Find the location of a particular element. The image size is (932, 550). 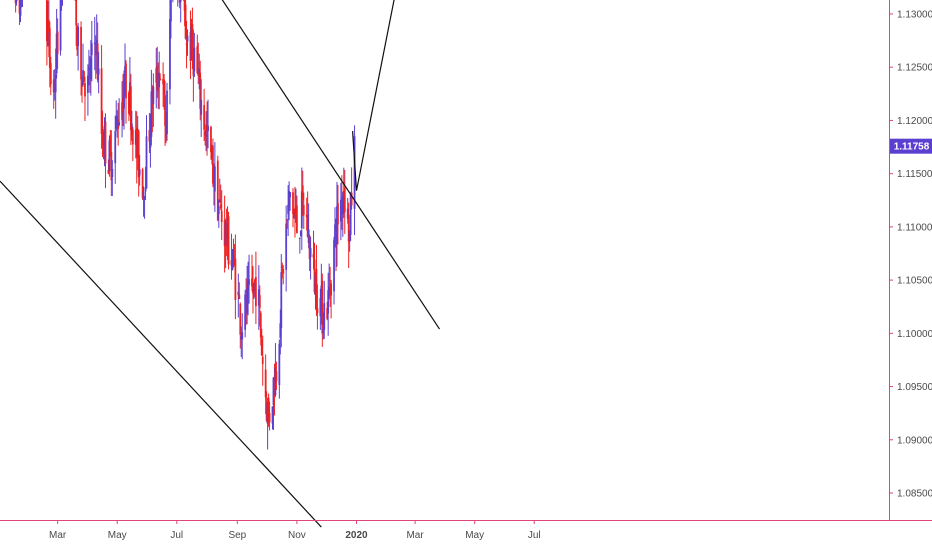

projection-arrow-line is located at coordinates (373, 95).